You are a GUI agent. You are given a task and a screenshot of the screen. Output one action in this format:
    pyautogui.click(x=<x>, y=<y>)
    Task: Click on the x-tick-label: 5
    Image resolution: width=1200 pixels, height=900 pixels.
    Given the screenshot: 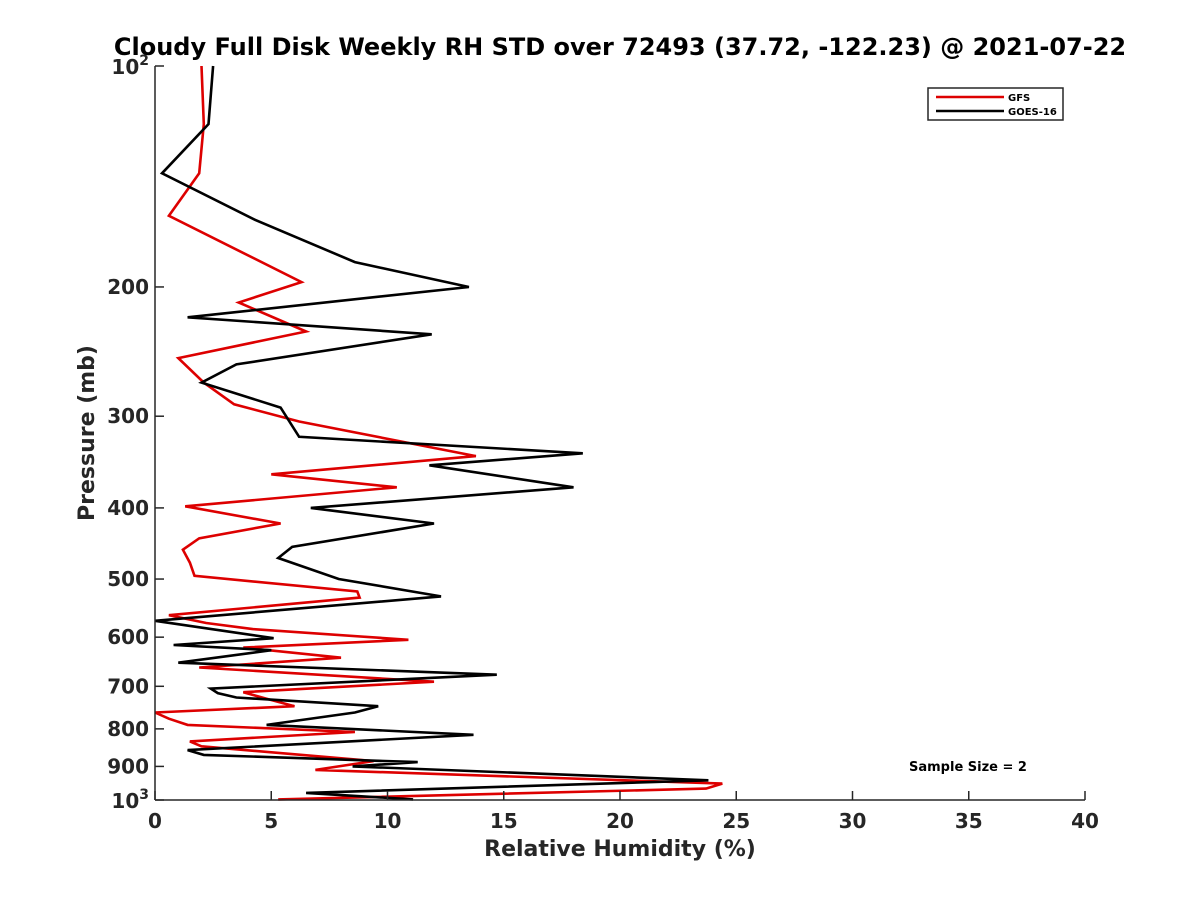 What is the action you would take?
    pyautogui.click(x=271, y=821)
    